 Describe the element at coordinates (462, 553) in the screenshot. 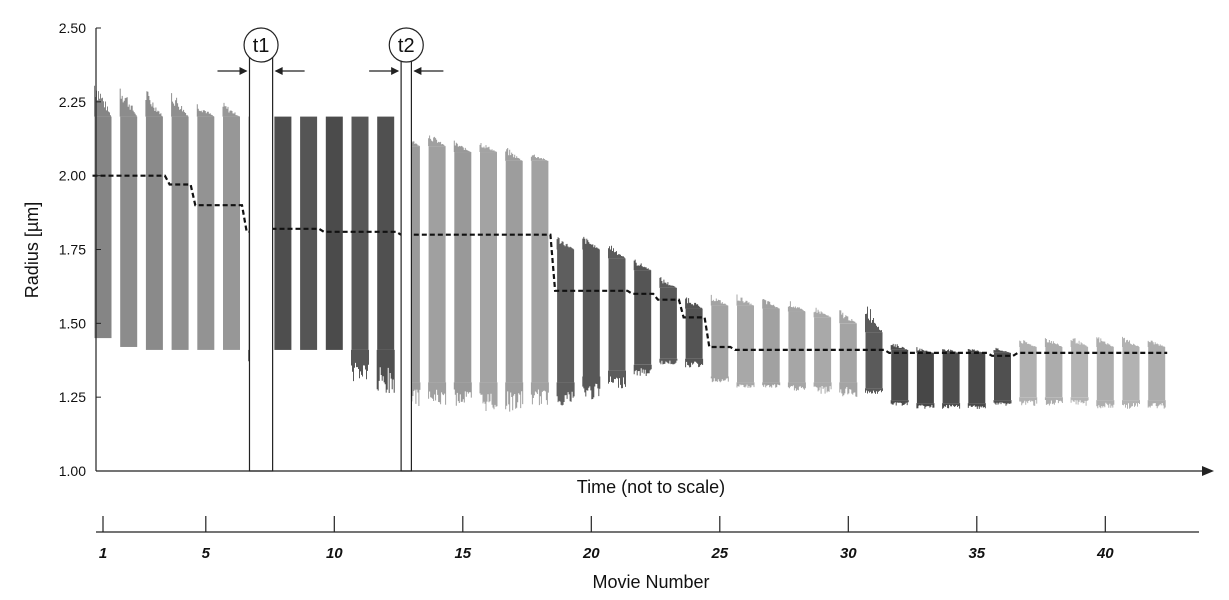

I see `movie-tick-label: 15` at that location.